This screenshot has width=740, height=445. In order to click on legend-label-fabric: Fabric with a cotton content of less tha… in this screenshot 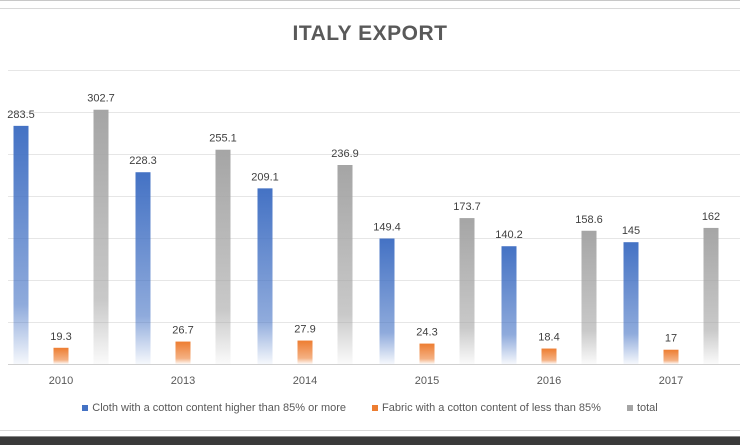, I will do `click(491, 408)`.